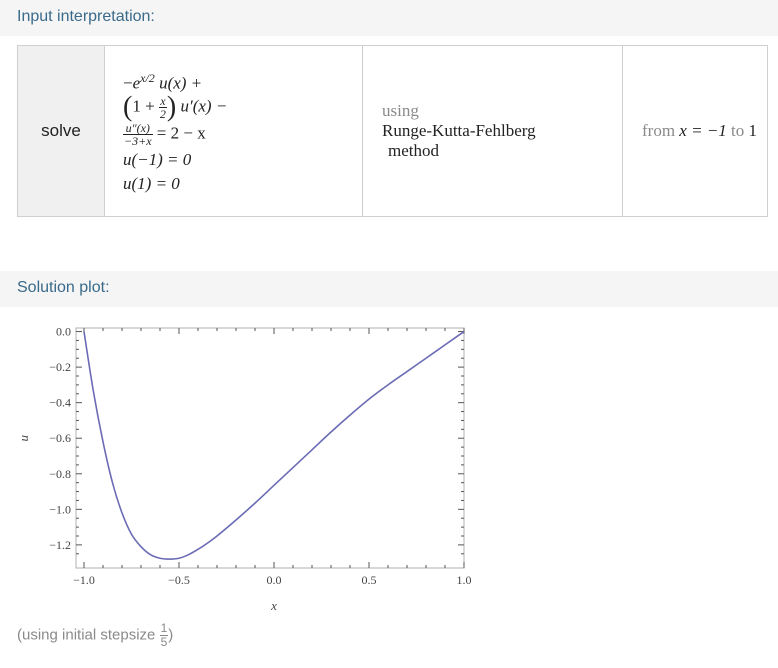 The width and height of the screenshot is (778, 668). I want to click on right-paren: ), so click(171, 107).